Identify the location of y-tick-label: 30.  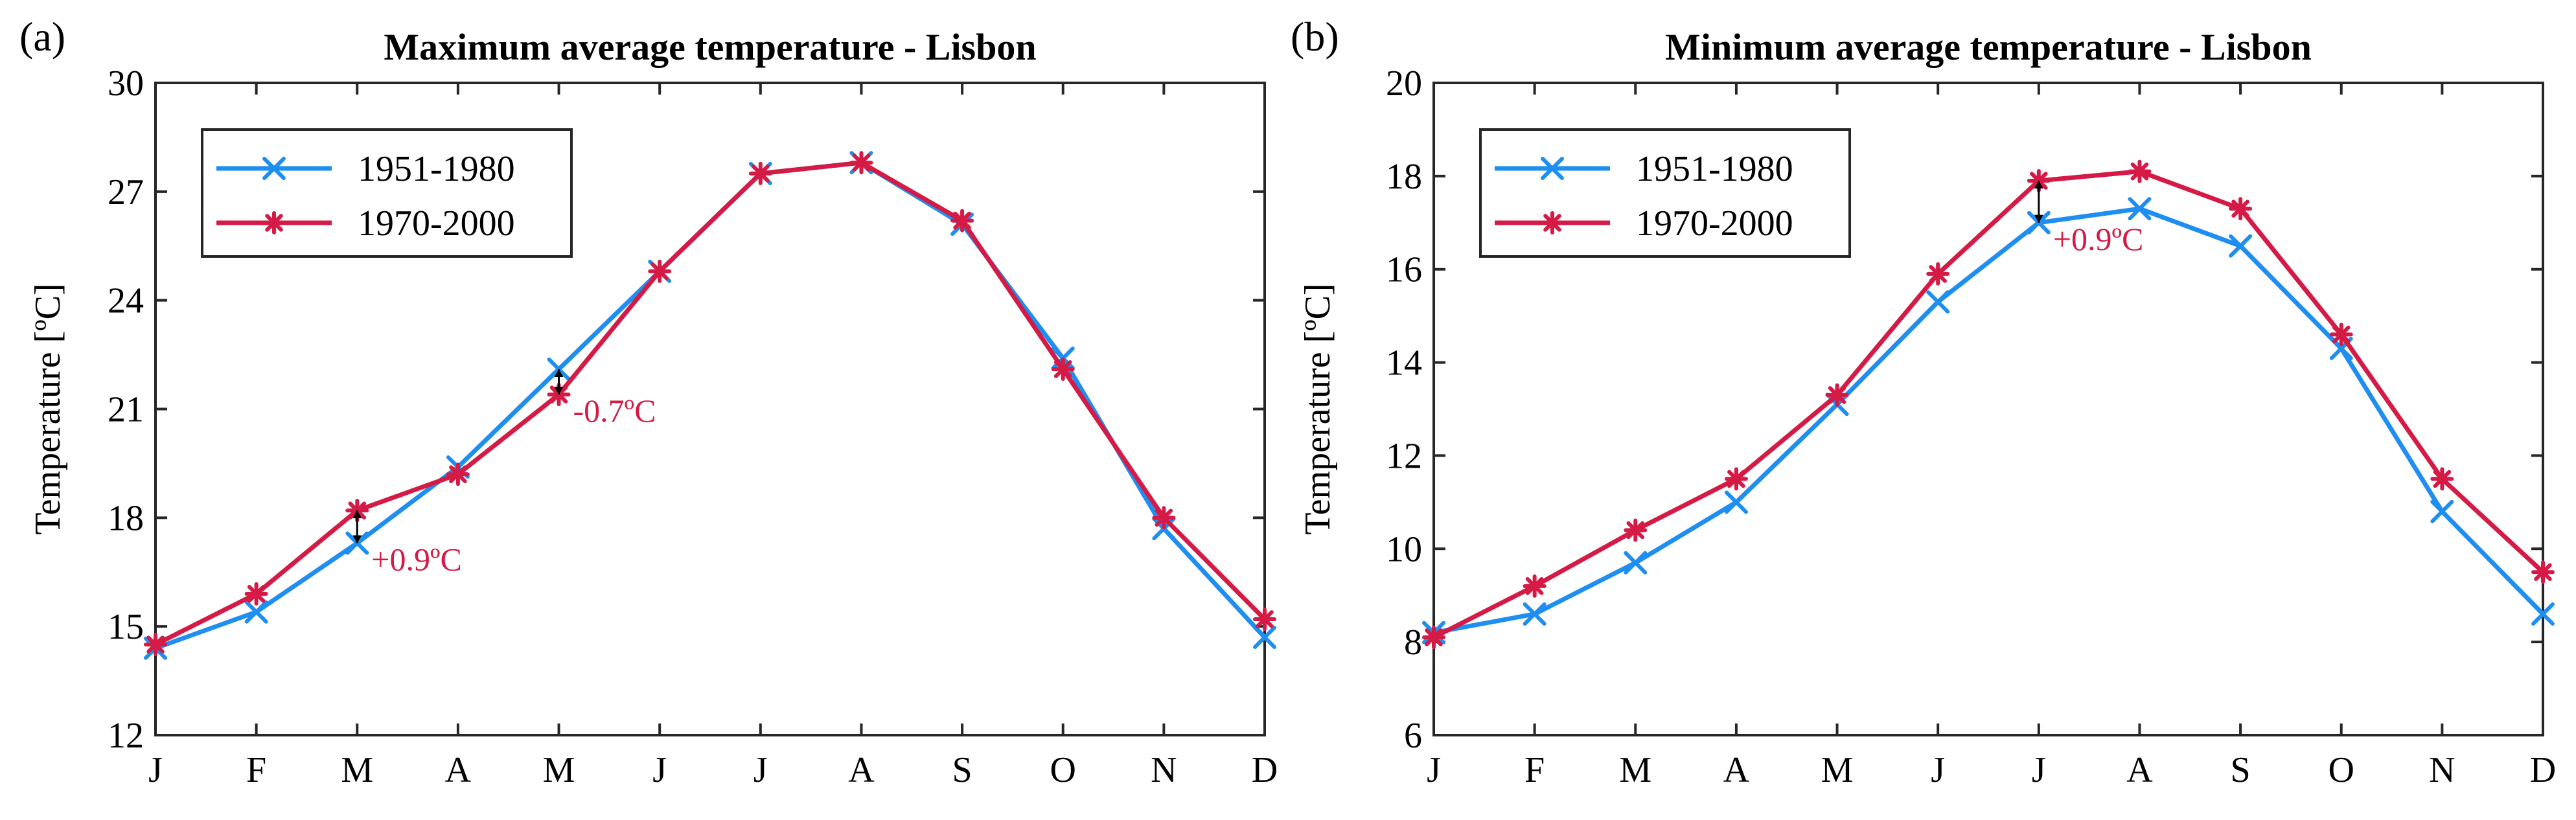
(126, 83).